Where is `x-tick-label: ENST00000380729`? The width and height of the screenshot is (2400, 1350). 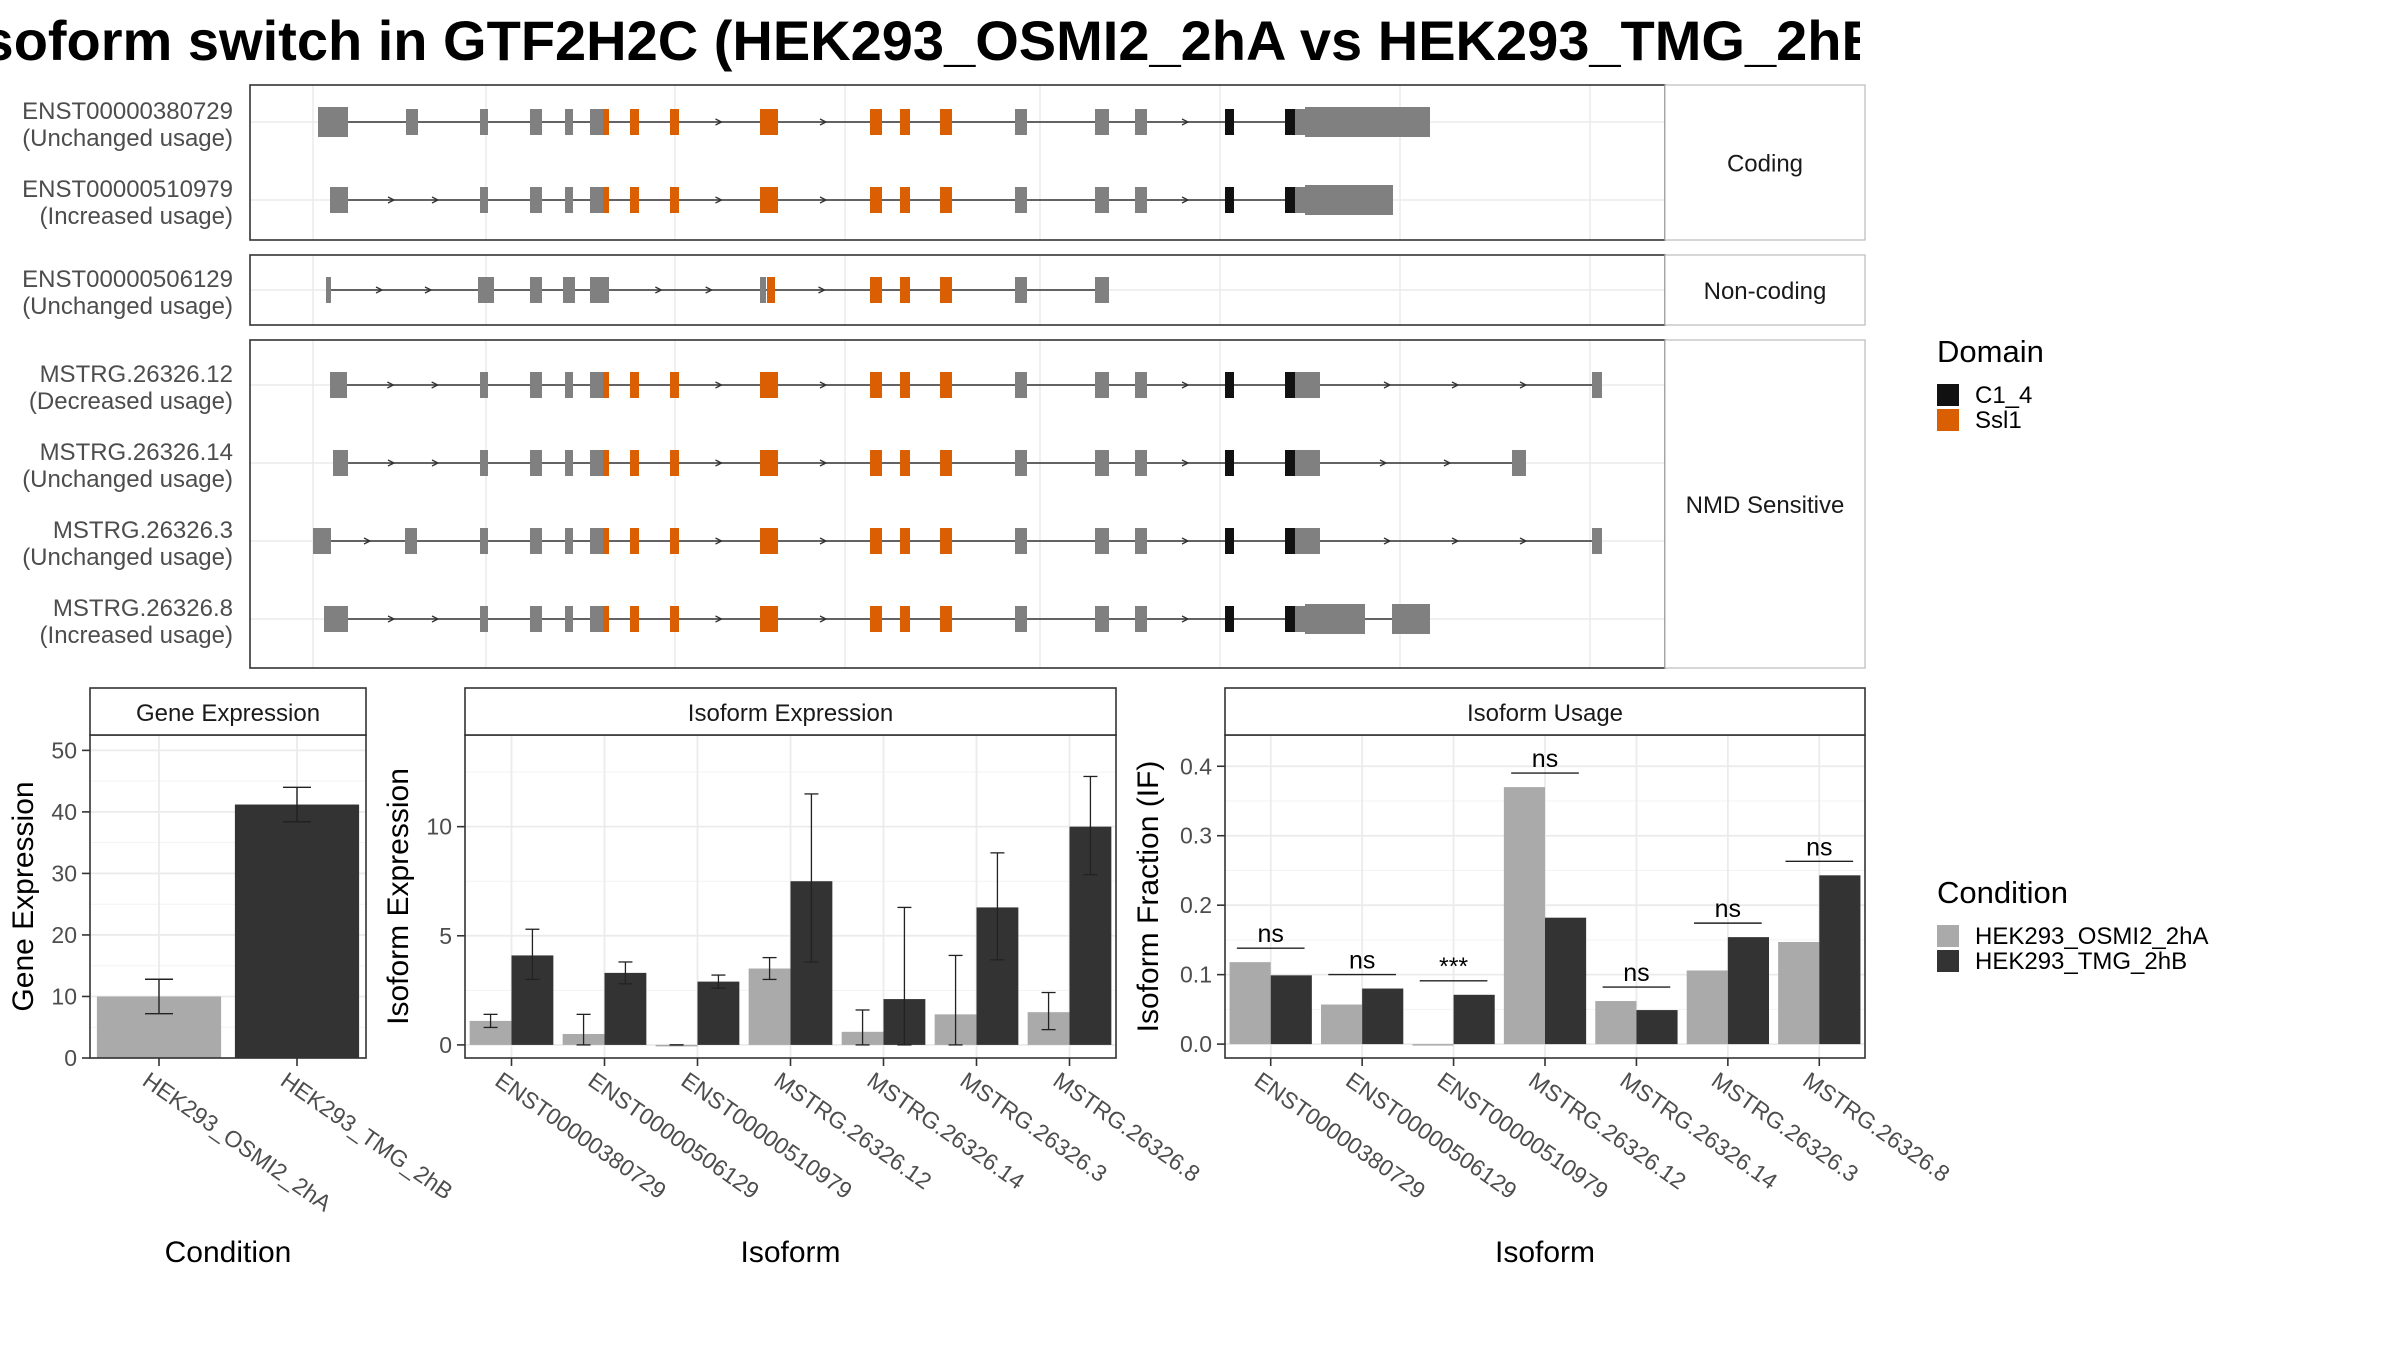
x-tick-label: ENST00000380729 is located at coordinates (581, 1135).